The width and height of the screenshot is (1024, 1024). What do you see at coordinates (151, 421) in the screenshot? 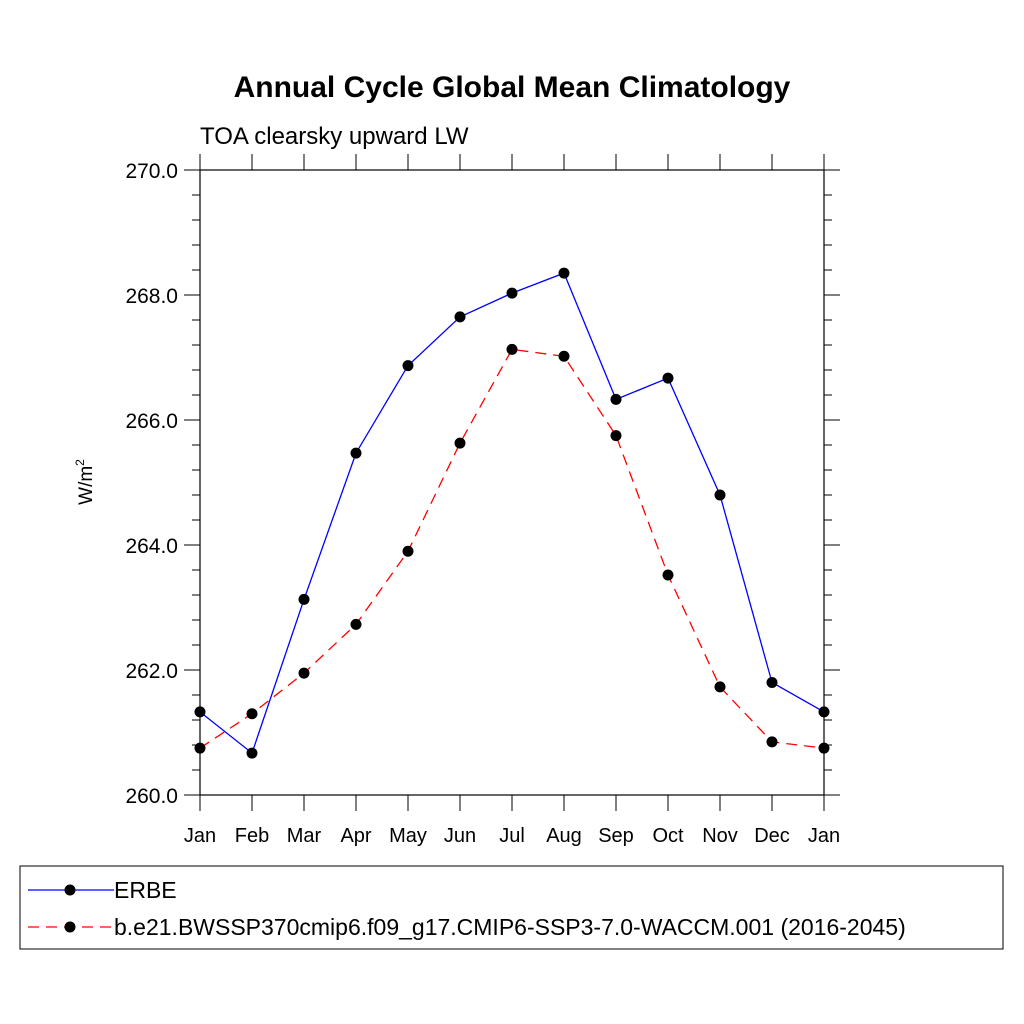
I see `y-tick-label: 266.0` at bounding box center [151, 421].